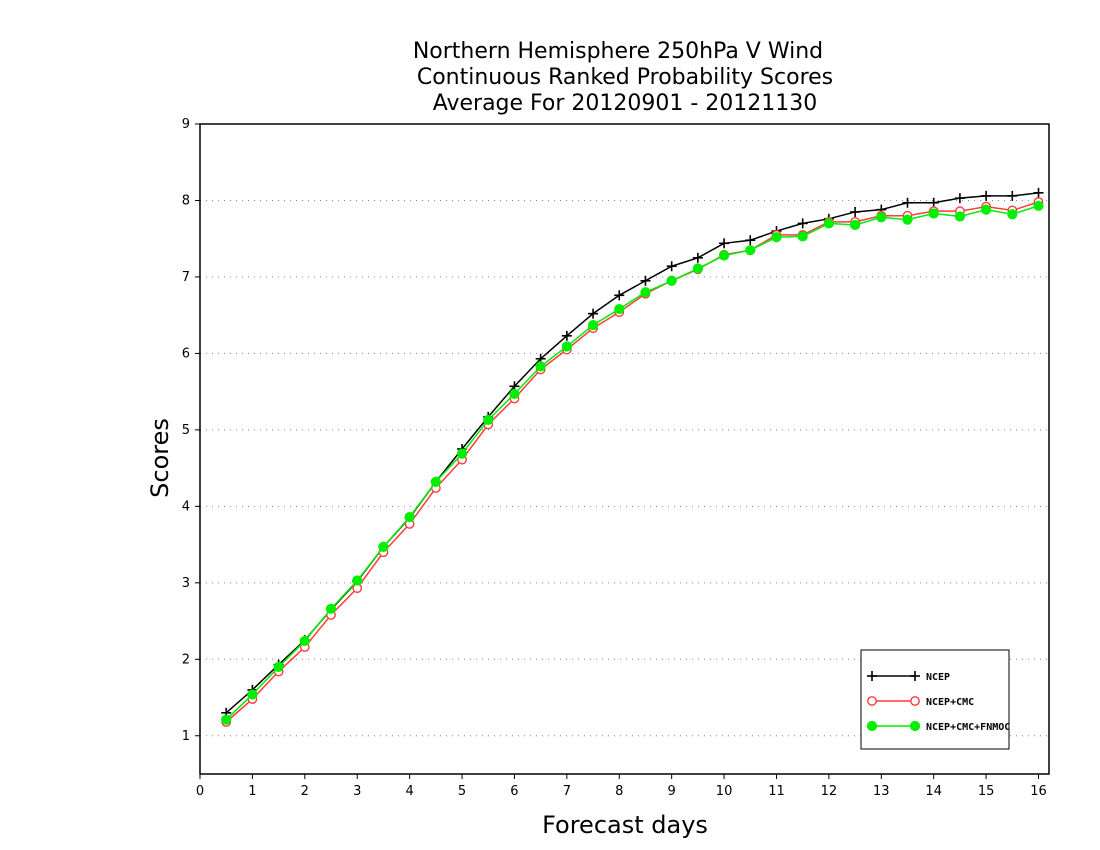 This screenshot has height=850, width=1100. What do you see at coordinates (1038, 791) in the screenshot?
I see `x-tick-label-16: 16` at bounding box center [1038, 791].